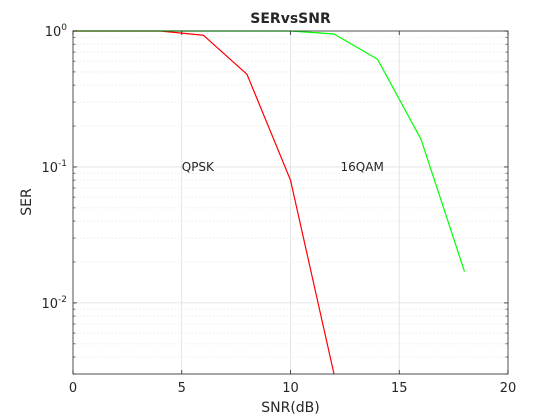 The image size is (560, 420). What do you see at coordinates (27, 202) in the screenshot?
I see `y-axis-label: SER` at bounding box center [27, 202].